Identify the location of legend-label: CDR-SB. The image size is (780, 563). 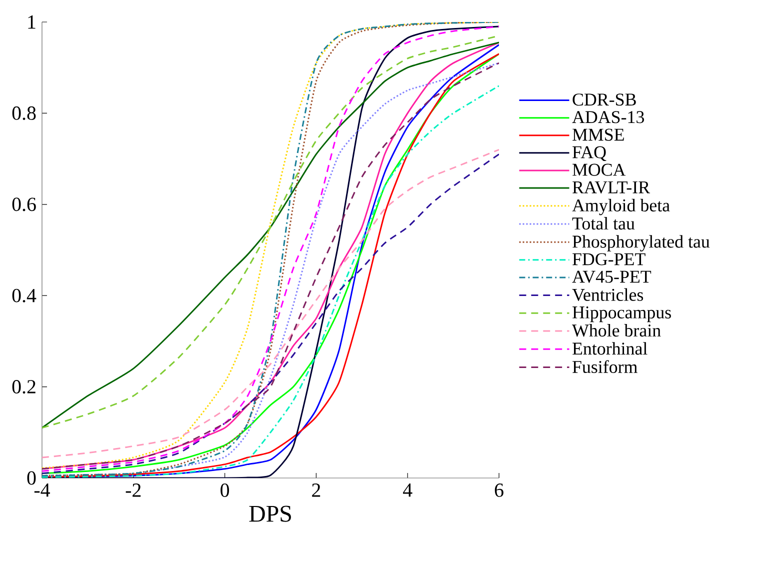
(604, 100).